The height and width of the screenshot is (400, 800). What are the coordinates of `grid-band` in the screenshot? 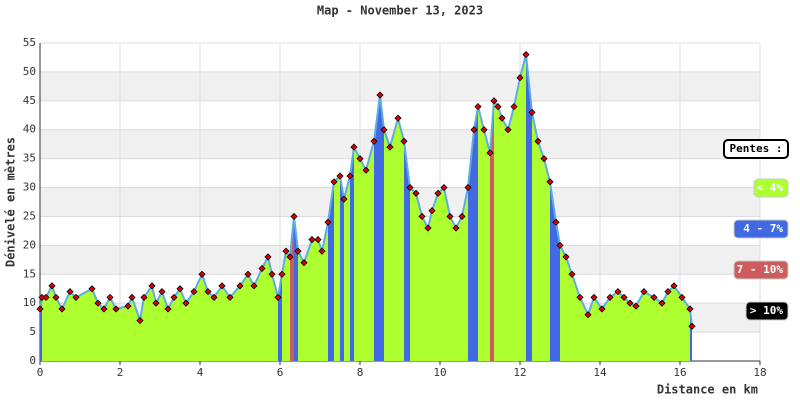 It's located at (400, 86).